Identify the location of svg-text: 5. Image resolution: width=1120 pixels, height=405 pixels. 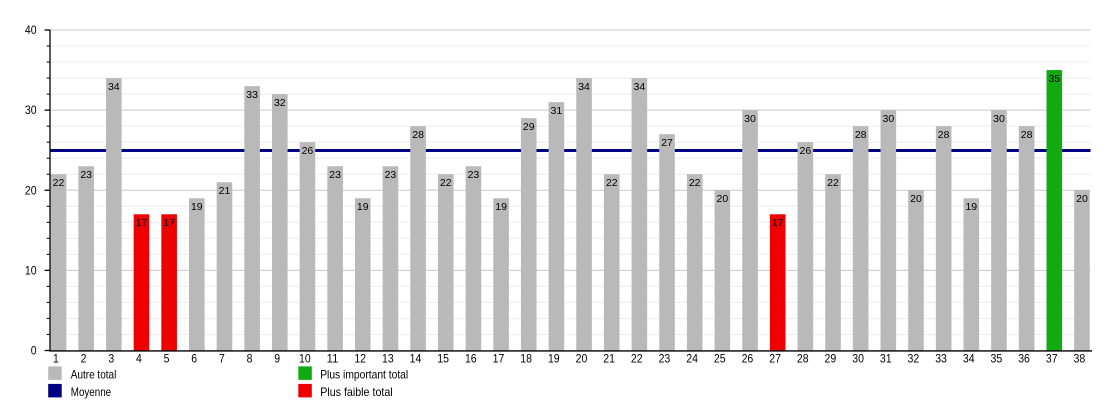
(167, 359).